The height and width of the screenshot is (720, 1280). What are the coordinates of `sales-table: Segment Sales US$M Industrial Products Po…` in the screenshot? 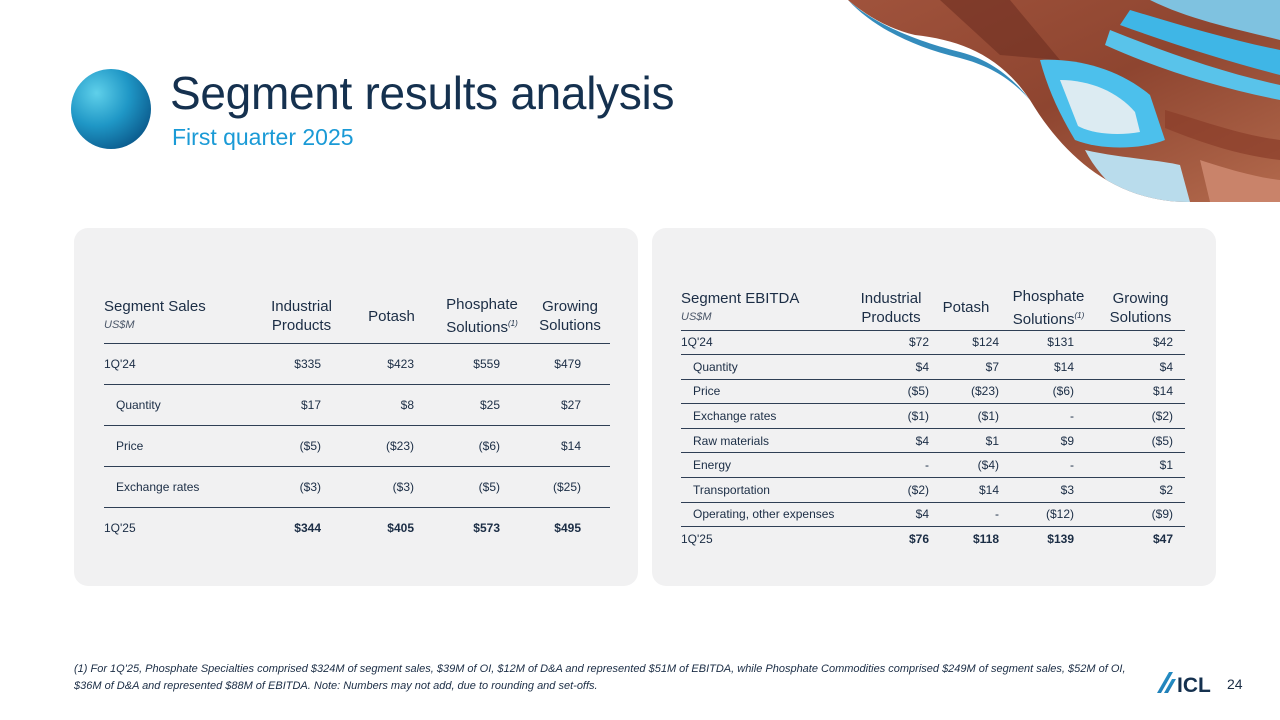 It's located at (357, 419).